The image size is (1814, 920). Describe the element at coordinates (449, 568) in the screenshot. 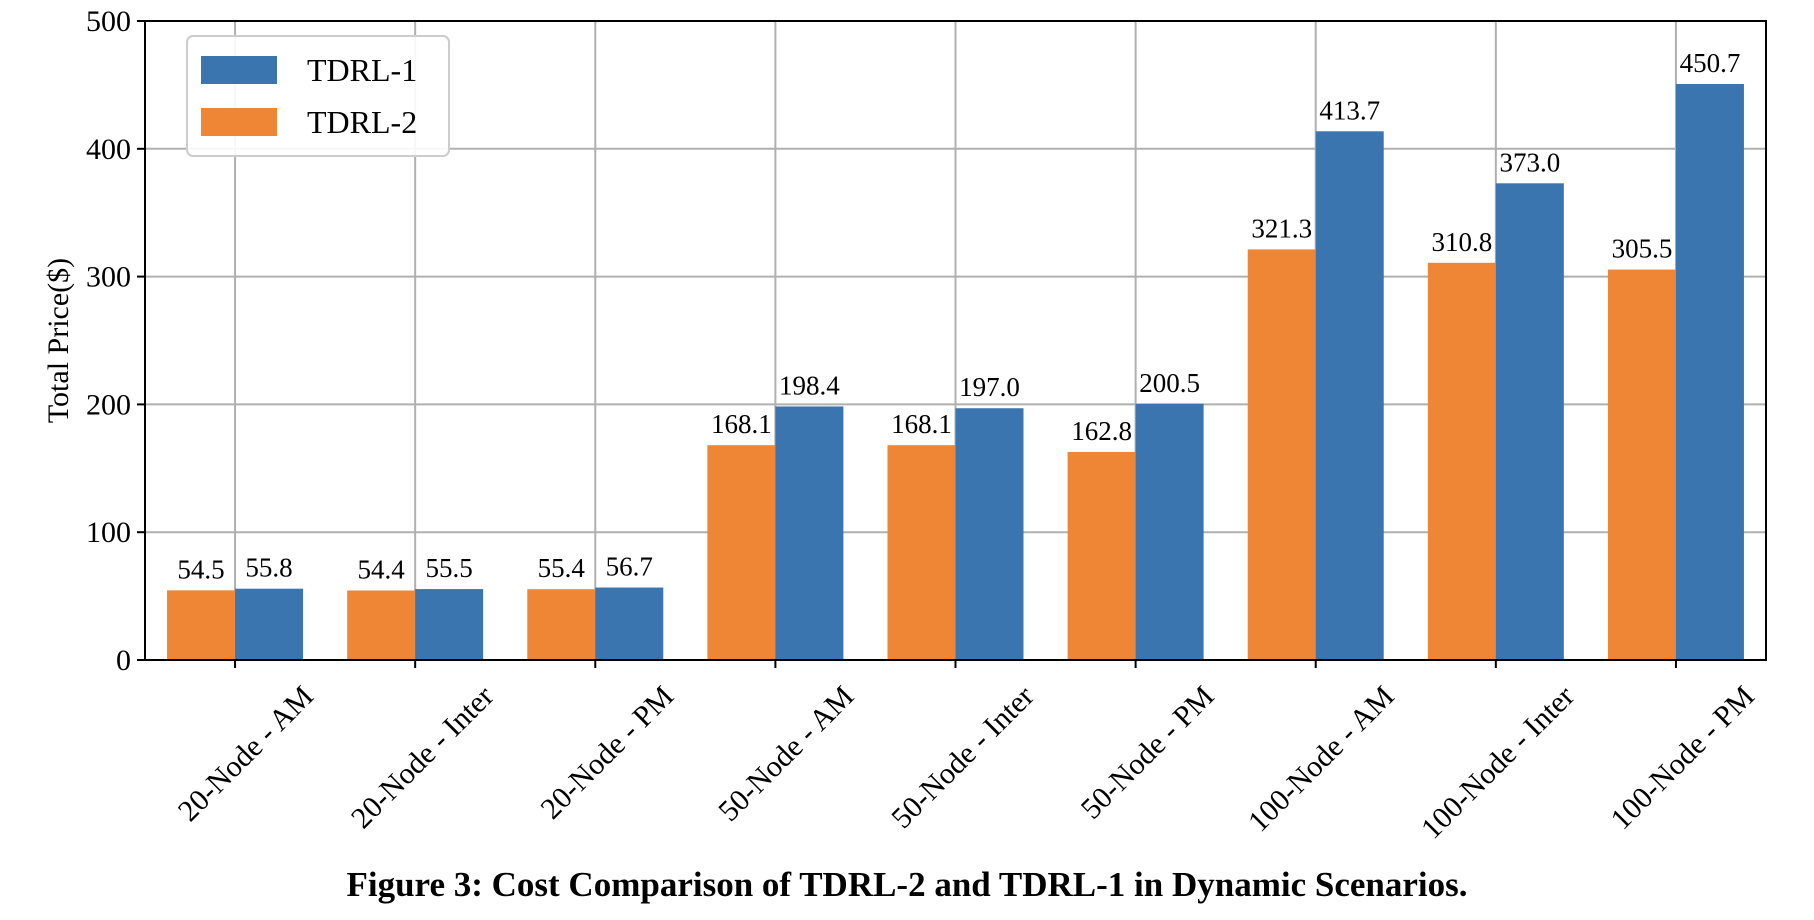

I see `data-label: 55.5` at that location.